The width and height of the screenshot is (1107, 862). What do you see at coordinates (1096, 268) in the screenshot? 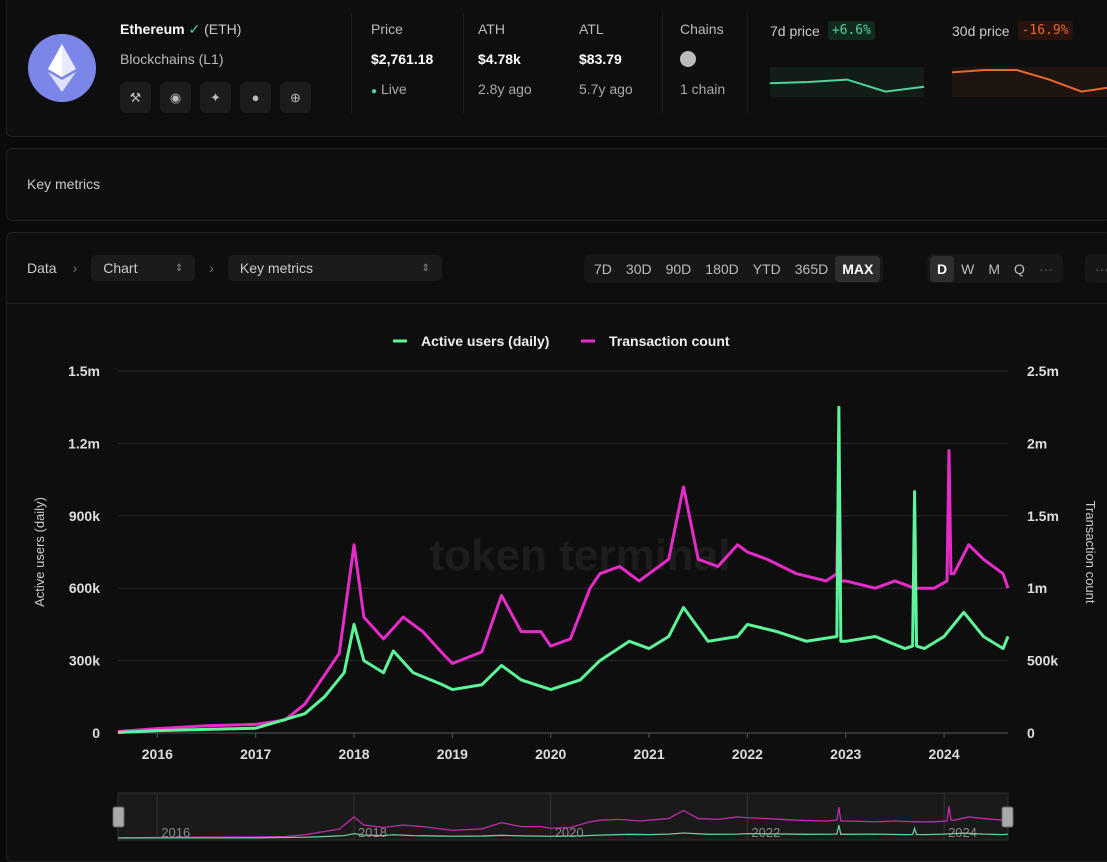
I see `more-button: ···` at bounding box center [1096, 268].